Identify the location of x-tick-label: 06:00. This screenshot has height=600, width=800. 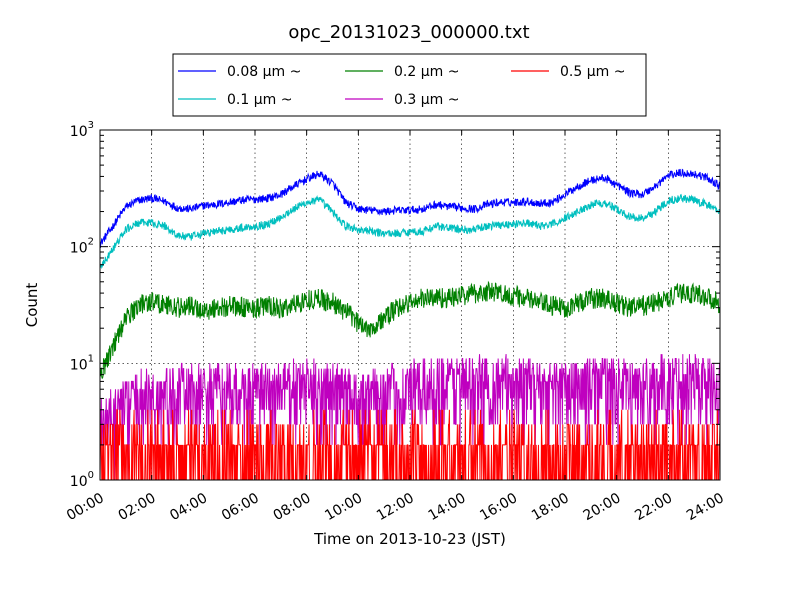
(240, 507).